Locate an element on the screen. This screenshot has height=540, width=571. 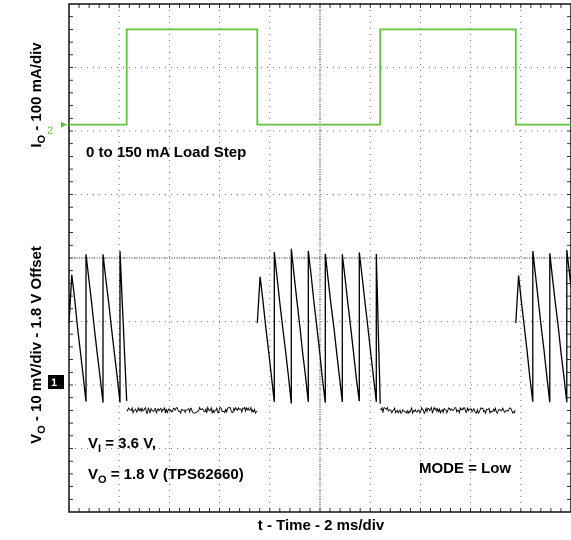
annotation-mode: MODE = Low is located at coordinates (465, 468).